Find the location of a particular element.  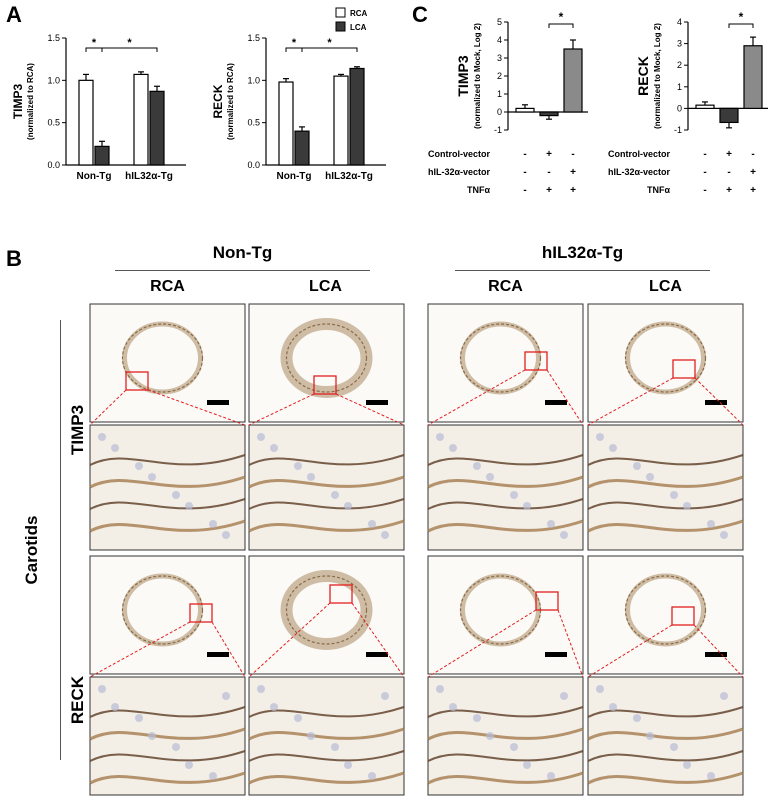

legend-label: LCA is located at coordinates (358, 27).